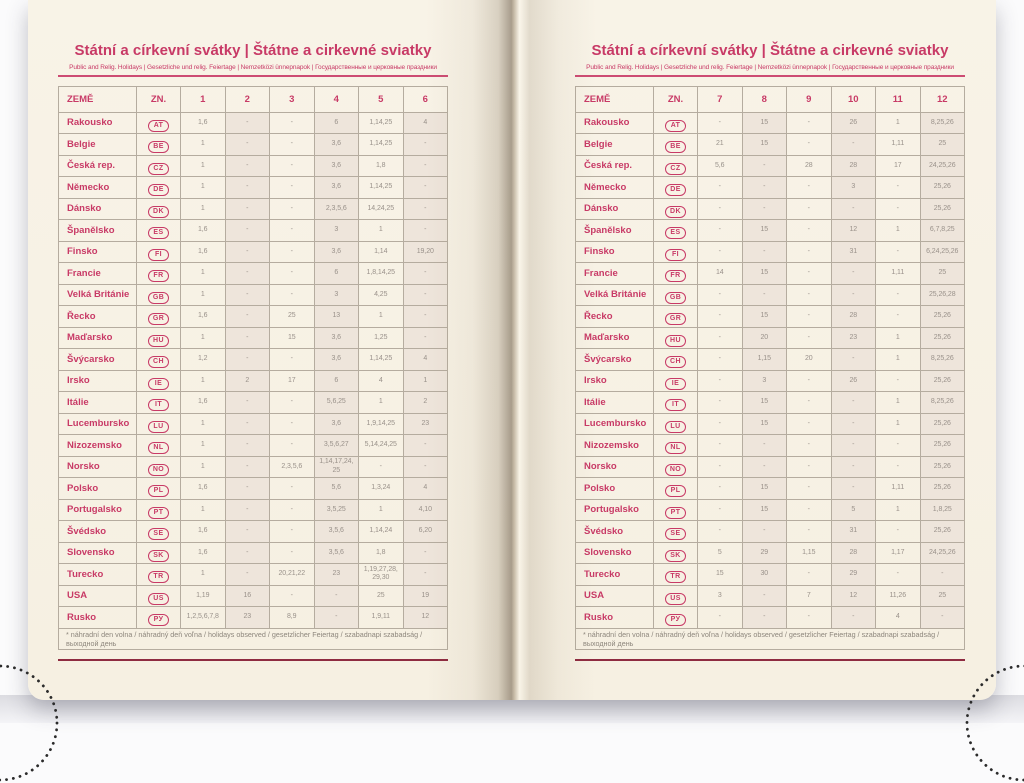 Image resolution: width=1024 pixels, height=783 pixels. I want to click on month-value-cell: 1, 8, 25, so click(942, 509).